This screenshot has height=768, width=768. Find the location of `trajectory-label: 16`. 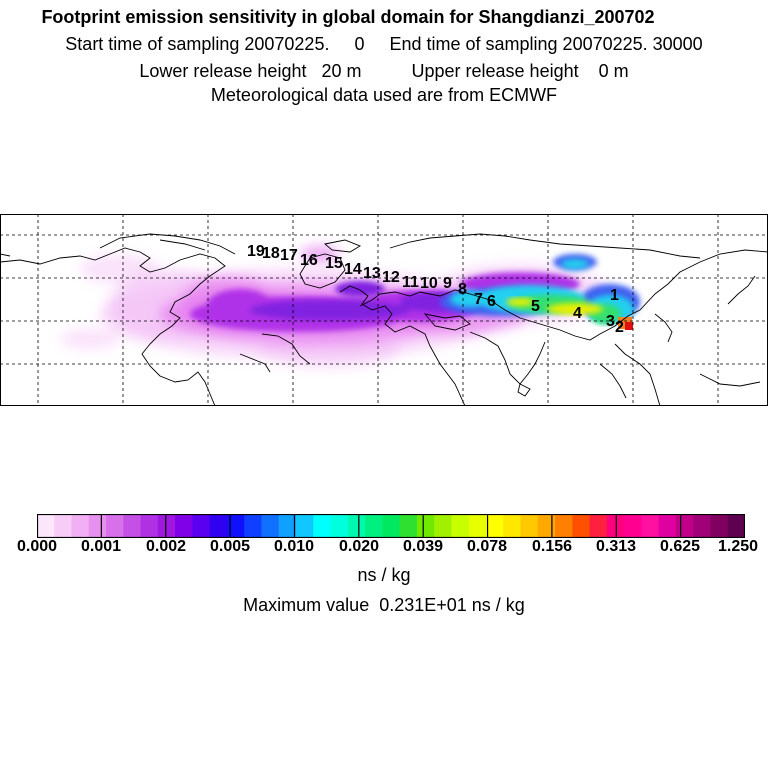

trajectory-label: 16 is located at coordinates (309, 260).